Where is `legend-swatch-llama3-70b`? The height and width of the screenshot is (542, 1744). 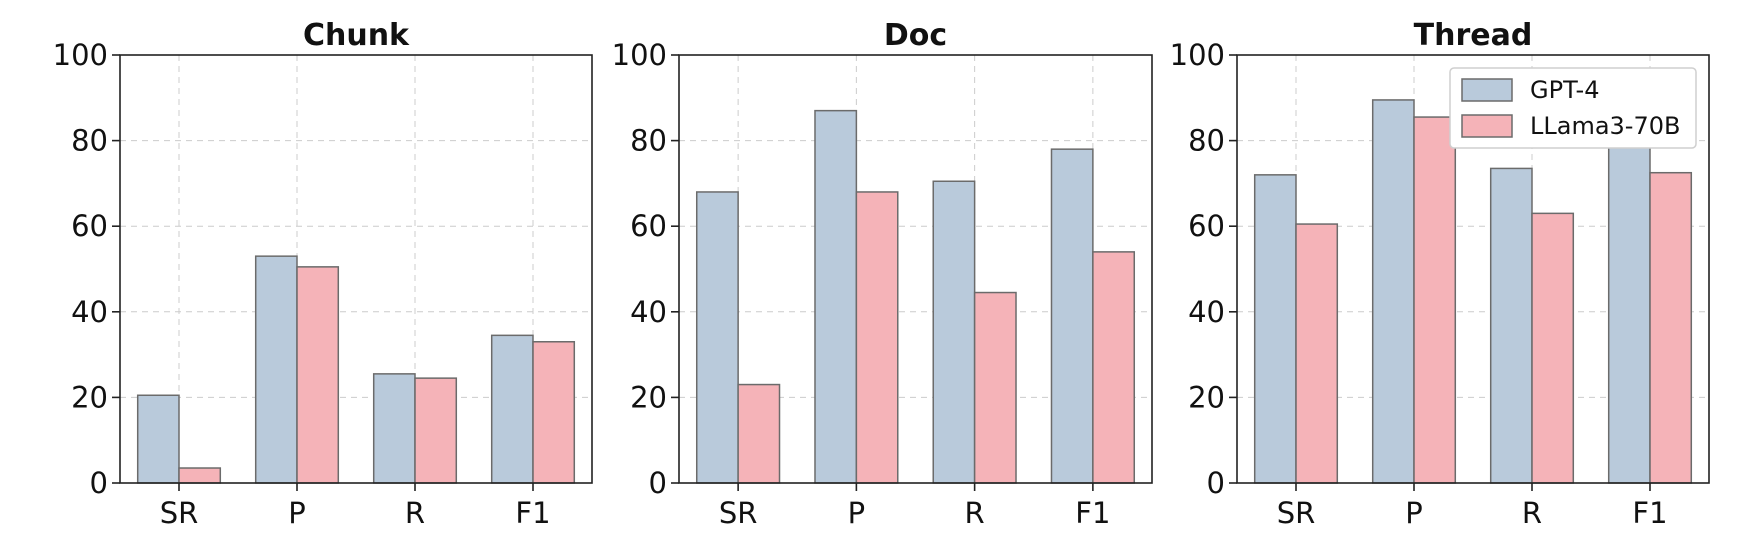
legend-swatch-llama3-70b is located at coordinates (1487, 126).